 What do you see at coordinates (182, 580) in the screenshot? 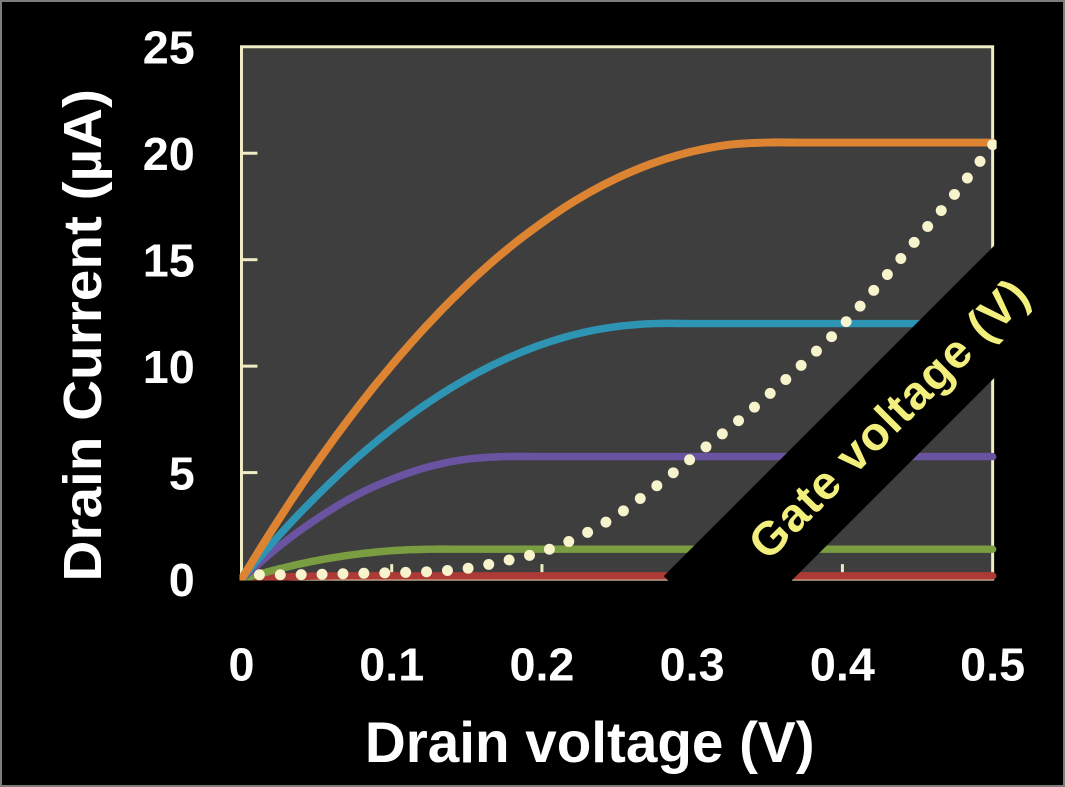
I see `y-tick-label: 0` at bounding box center [182, 580].